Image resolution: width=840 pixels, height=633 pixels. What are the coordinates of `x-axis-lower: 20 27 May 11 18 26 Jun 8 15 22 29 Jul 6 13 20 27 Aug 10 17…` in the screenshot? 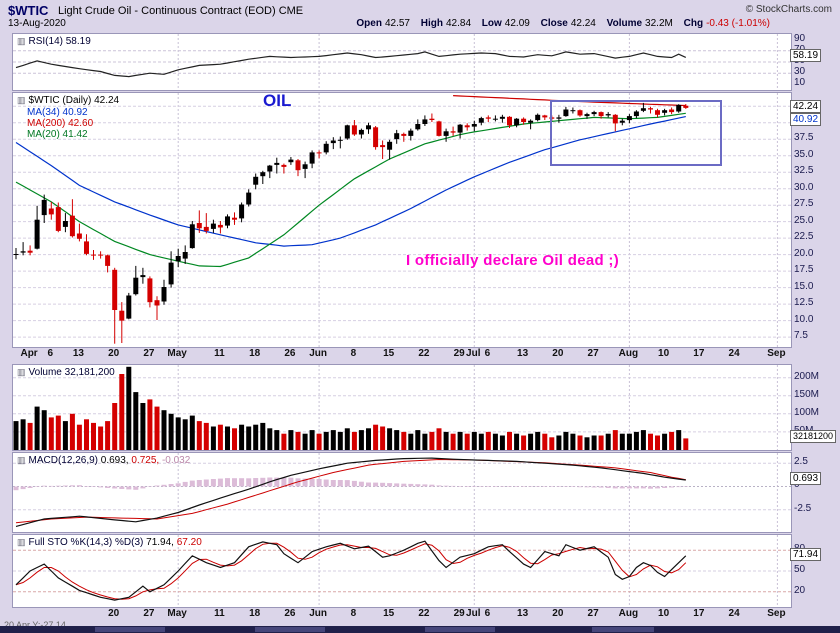 It's located at (420, 614).